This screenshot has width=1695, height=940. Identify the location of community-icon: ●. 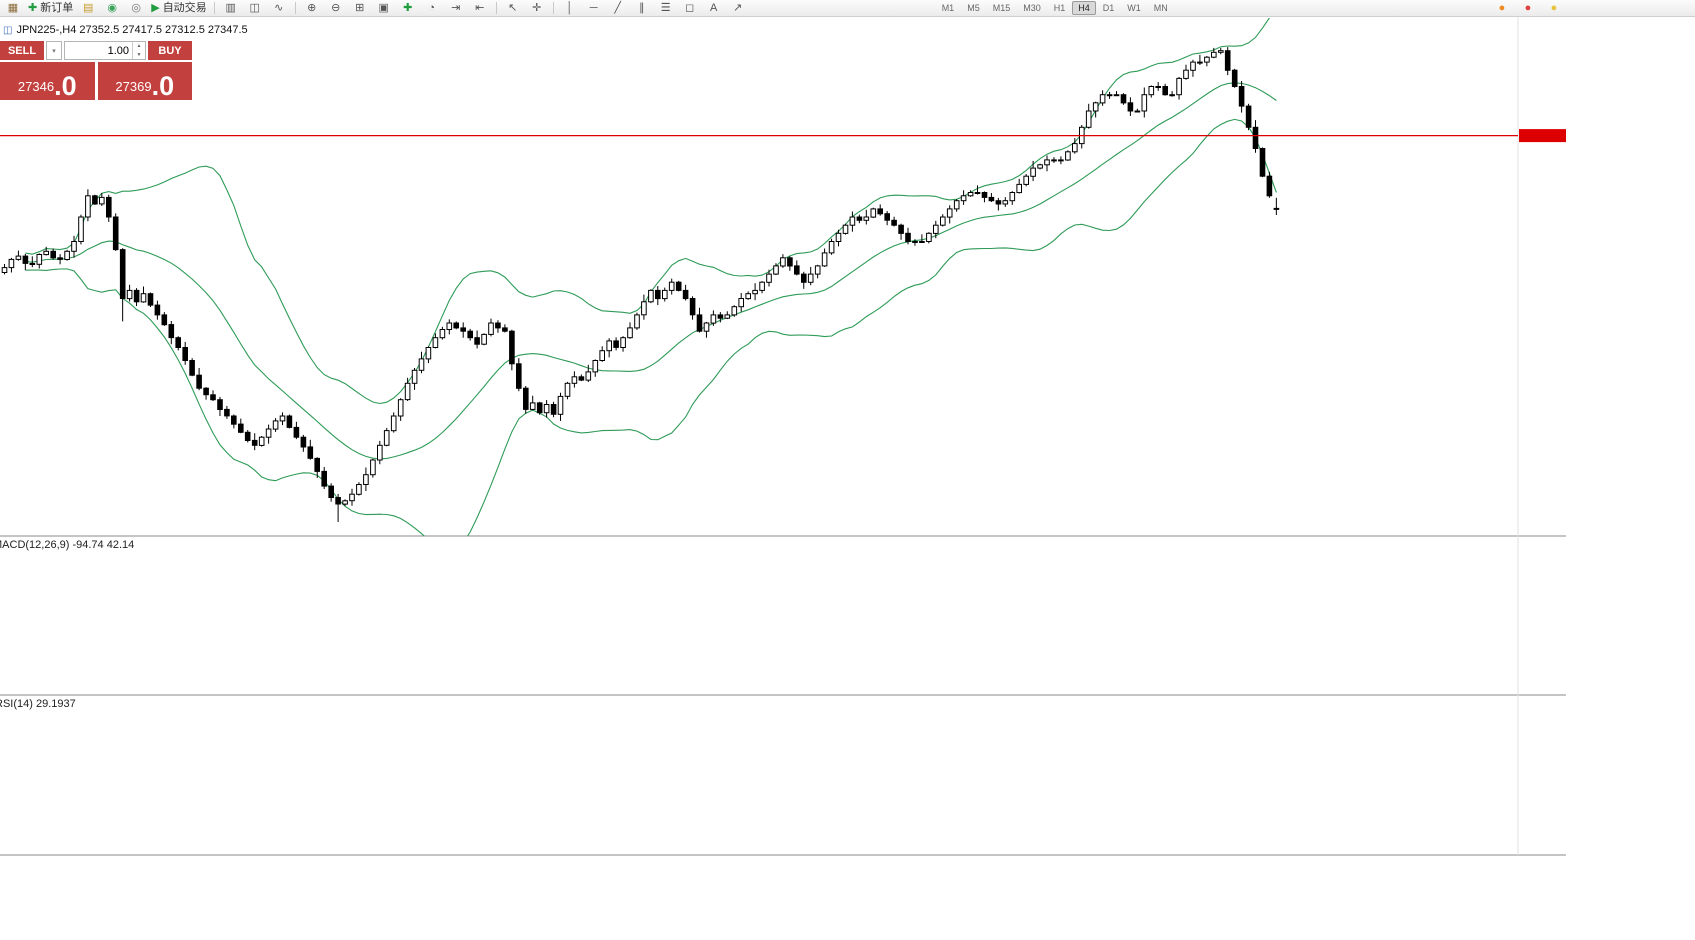
(1554, 7).